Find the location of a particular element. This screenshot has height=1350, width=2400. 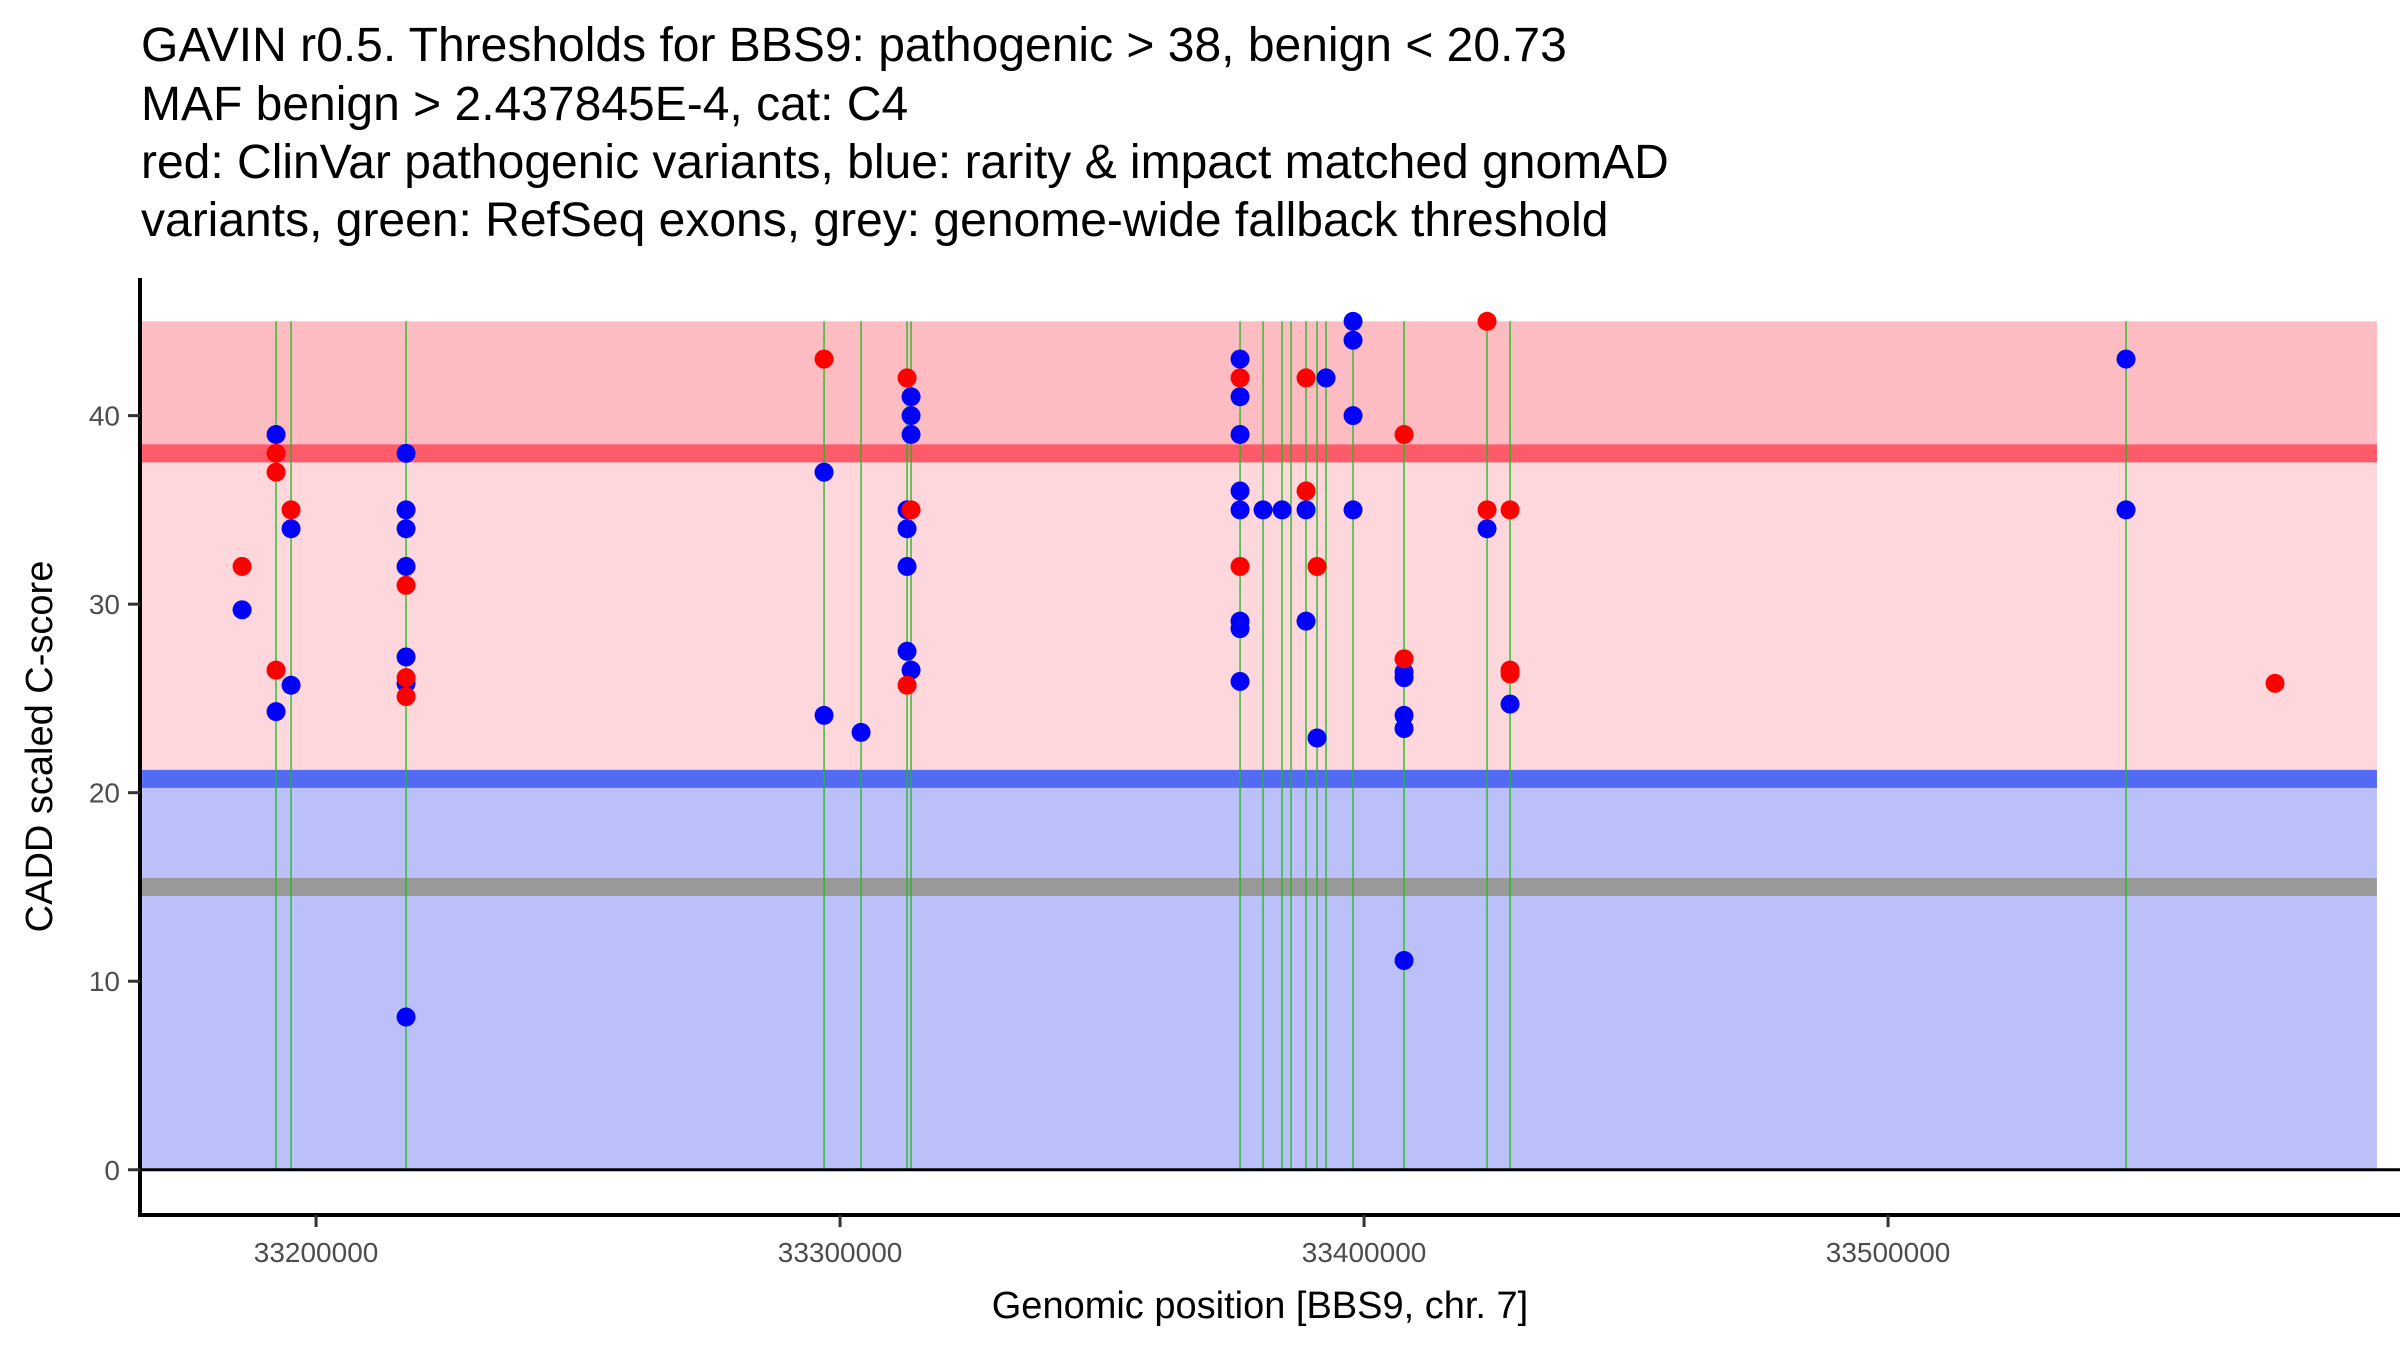

chart-title-line-2: MAF benign > 2.437845E-4, cat: C4 is located at coordinates (525, 104).